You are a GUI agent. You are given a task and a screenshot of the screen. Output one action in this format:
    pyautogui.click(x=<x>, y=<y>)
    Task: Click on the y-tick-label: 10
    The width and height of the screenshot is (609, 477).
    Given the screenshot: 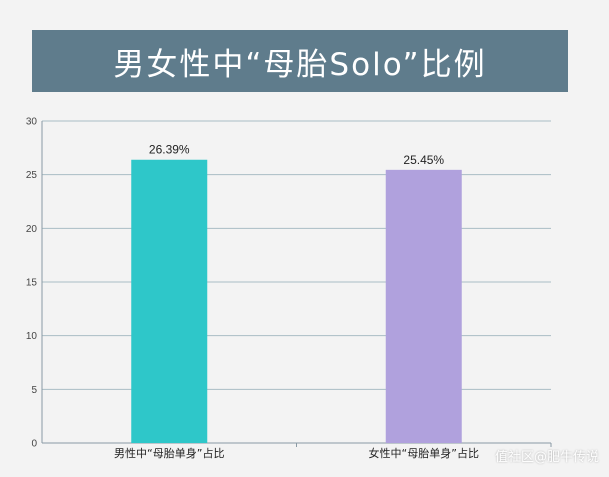 What is the action you would take?
    pyautogui.click(x=32, y=336)
    